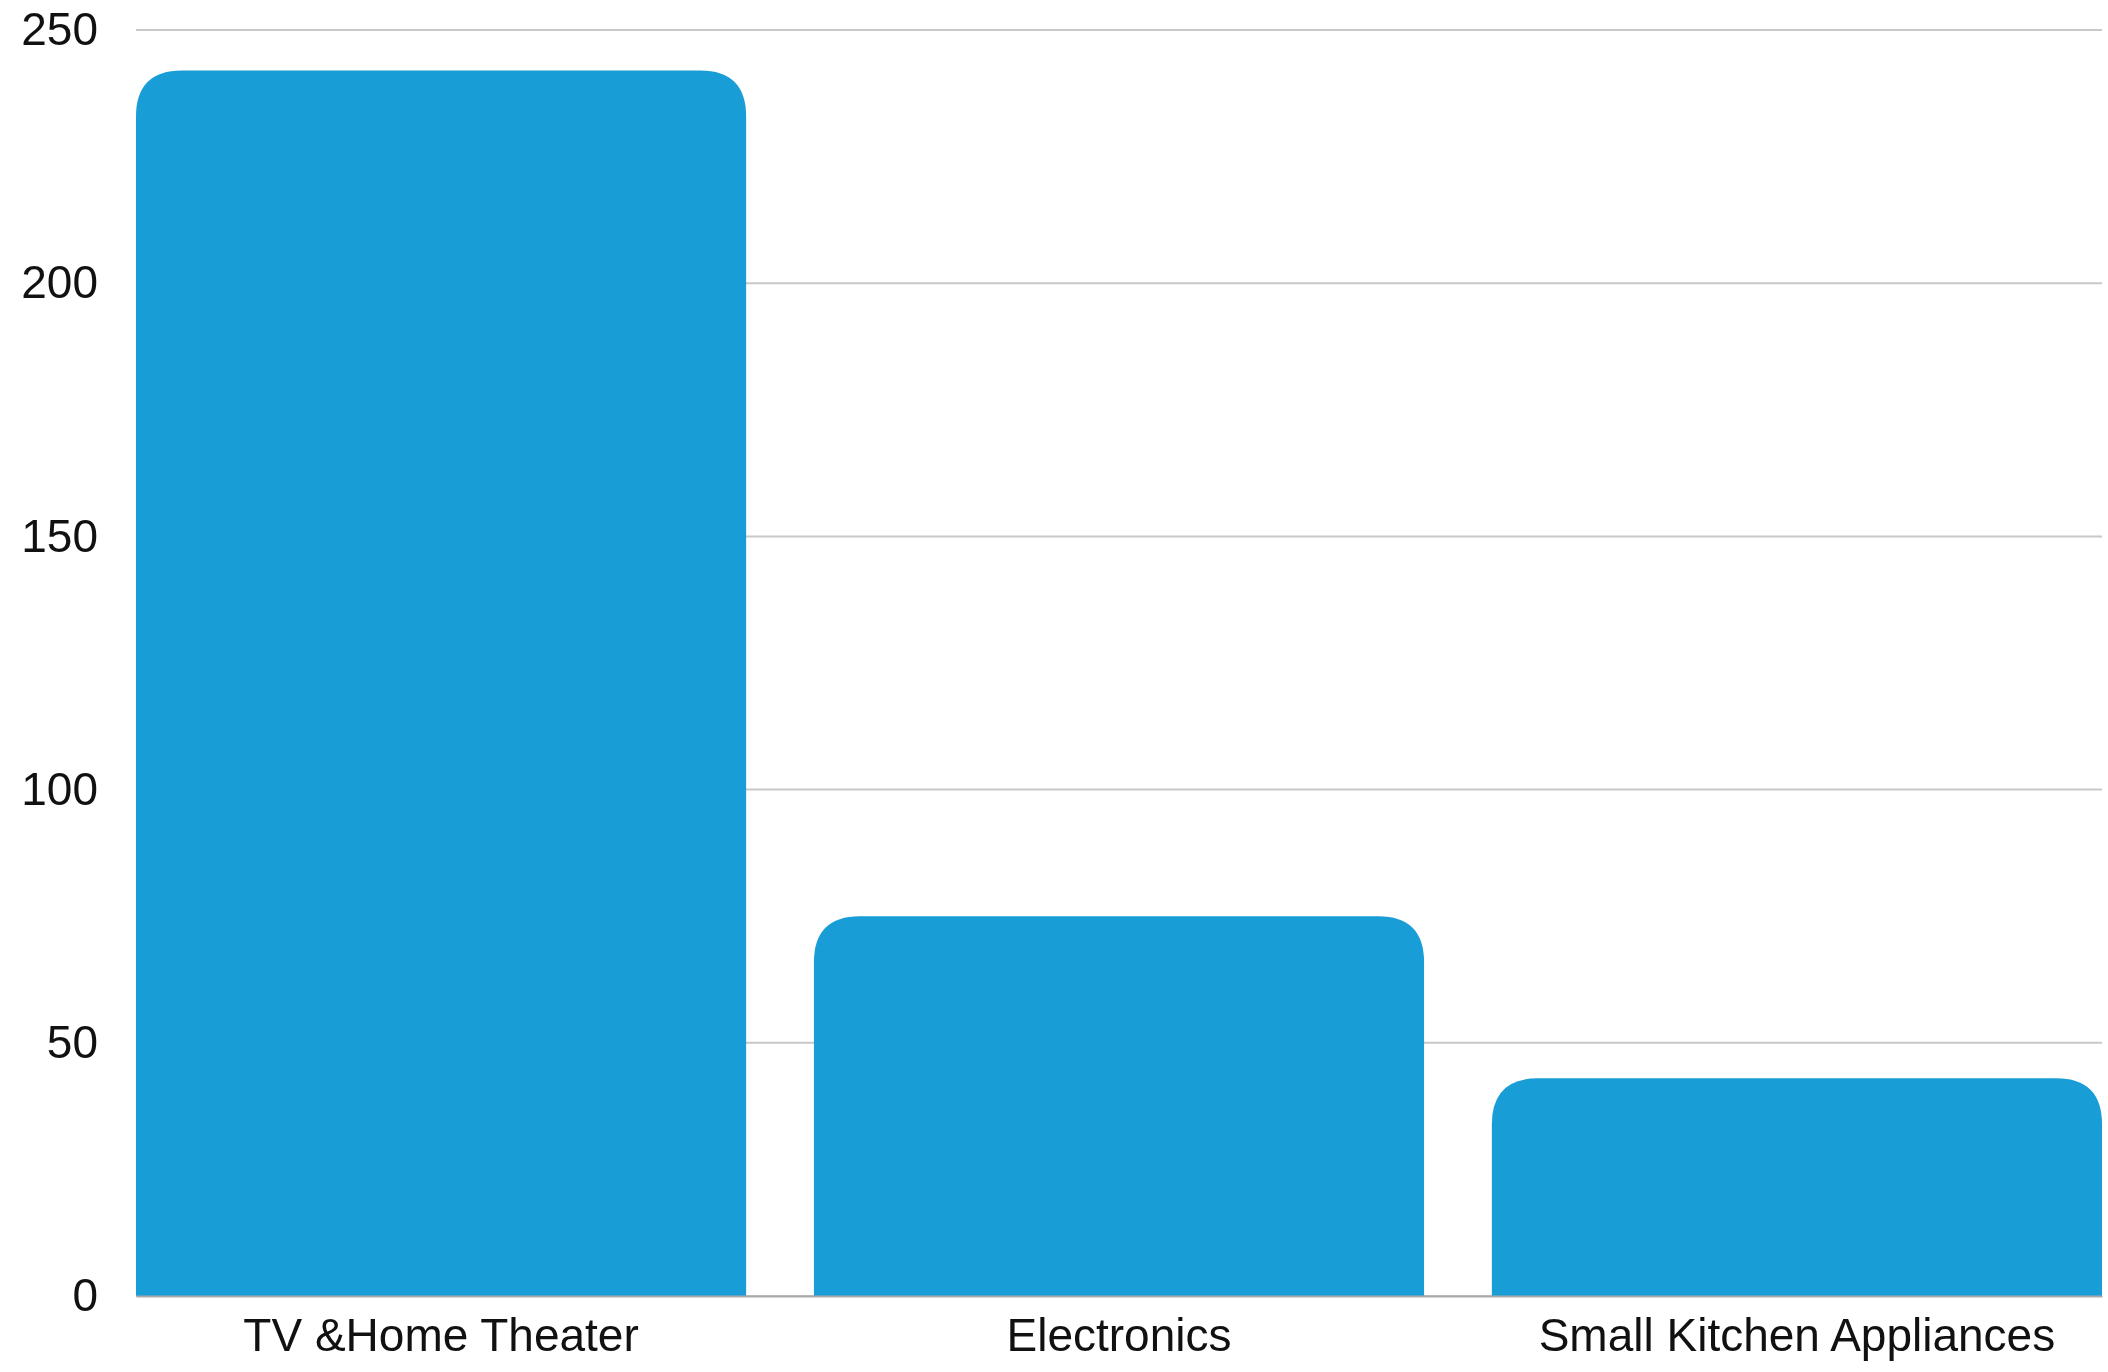  Describe the element at coordinates (441, 1334) in the screenshot. I see `x-tick-label: TV &Home Theater` at that location.